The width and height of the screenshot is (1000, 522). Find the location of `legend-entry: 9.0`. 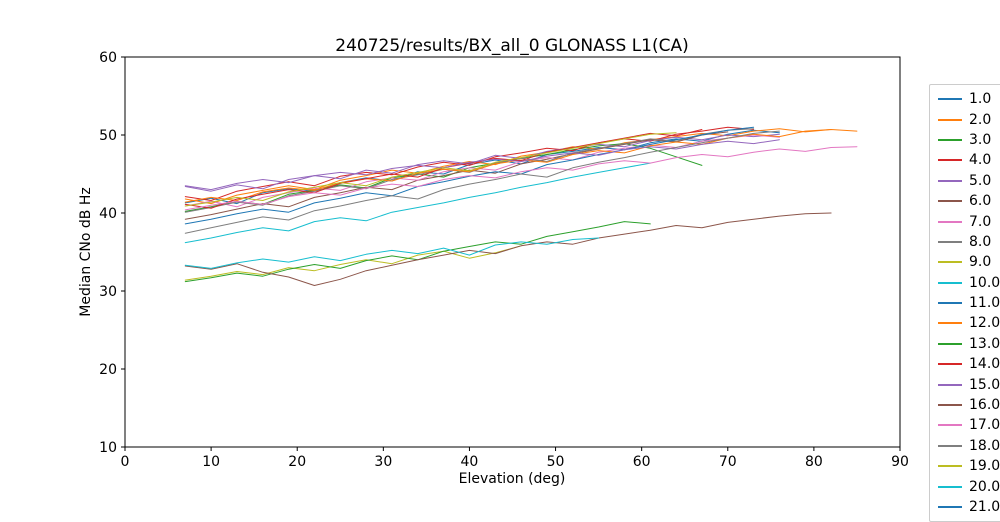

legend-entry: 9.0 is located at coordinates (969, 262).